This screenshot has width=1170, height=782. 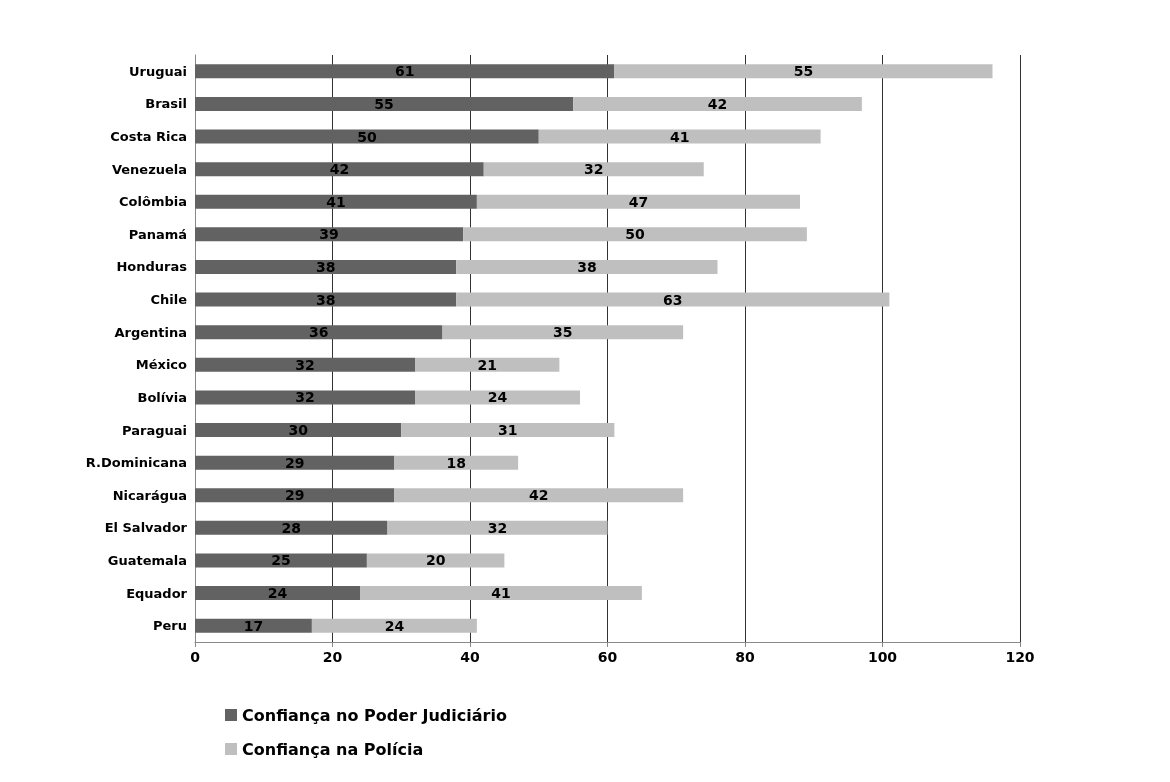 What do you see at coordinates (148, 137) in the screenshot?
I see `y-tick-label: Costa Rica` at bounding box center [148, 137].